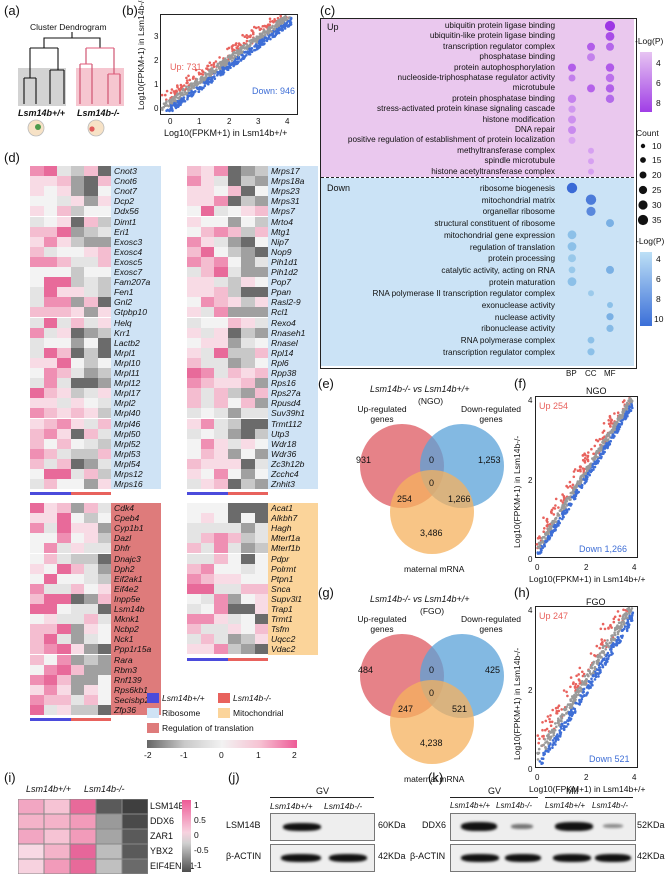 This screenshot has width=667, height=885. What do you see at coordinates (572, 140) in the screenshot?
I see `go-up-dot` at bounding box center [572, 140].